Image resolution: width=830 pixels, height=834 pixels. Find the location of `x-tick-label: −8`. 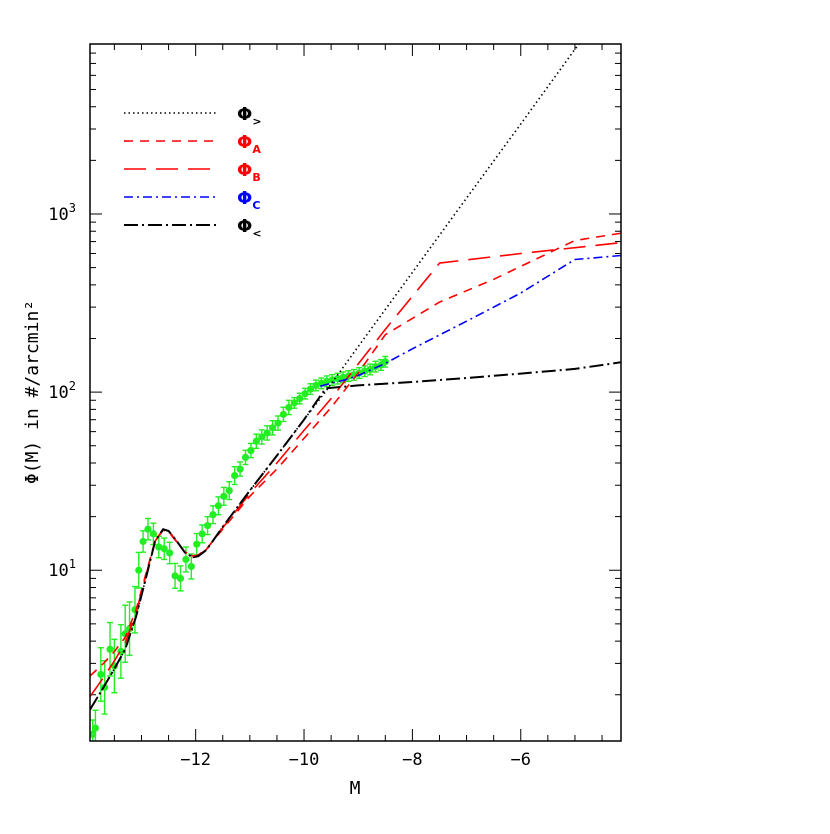

x-tick-label: −8 is located at coordinates (412, 760).